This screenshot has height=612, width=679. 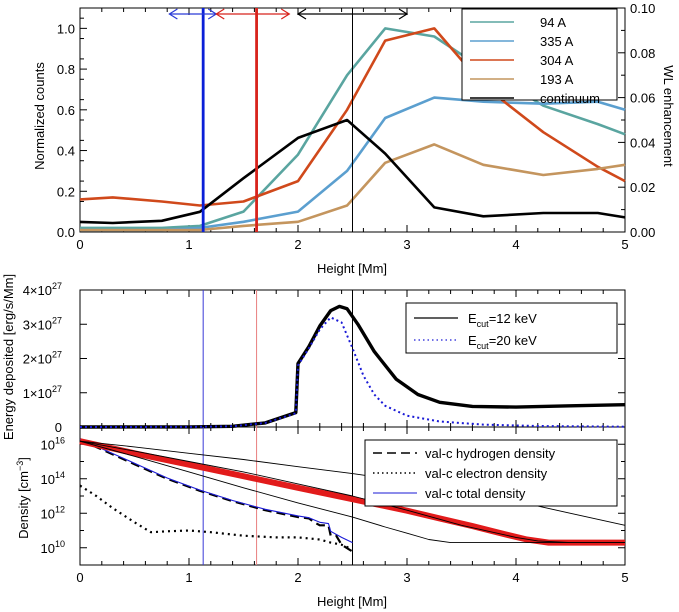 I want to click on legend-label: val-c total density, so click(x=475, y=493).